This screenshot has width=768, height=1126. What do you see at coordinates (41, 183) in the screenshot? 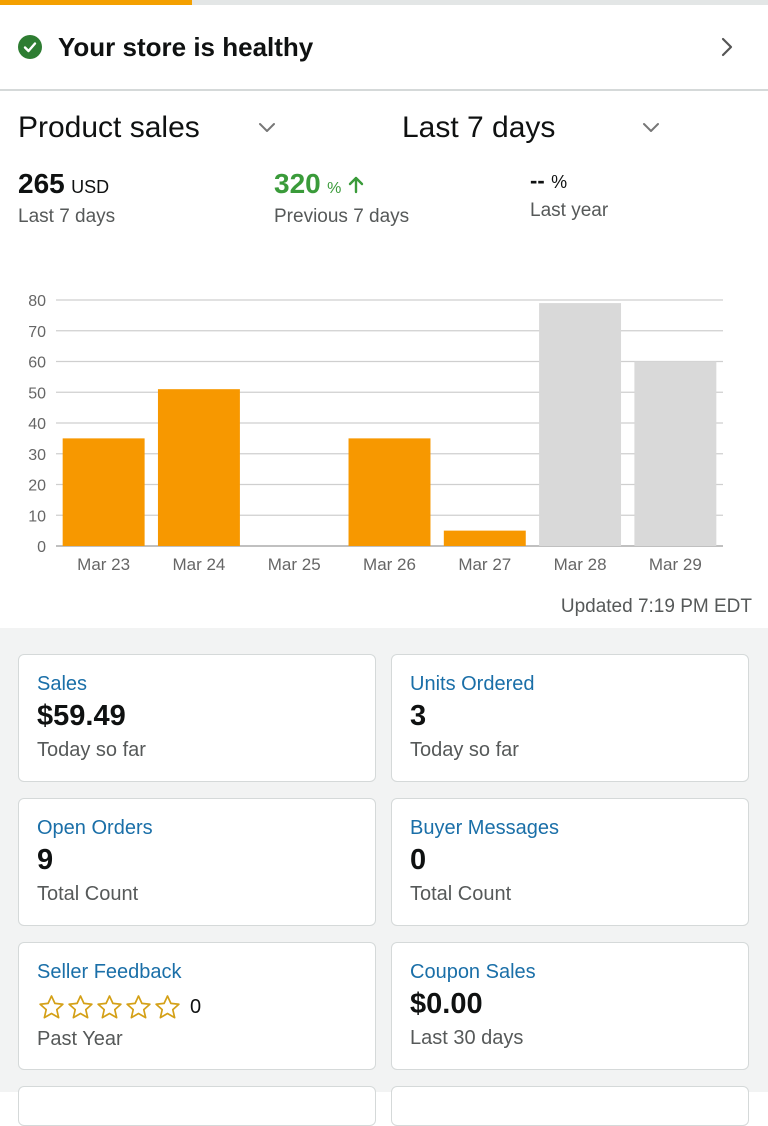
I see `stat-current-value: 265` at bounding box center [41, 183].